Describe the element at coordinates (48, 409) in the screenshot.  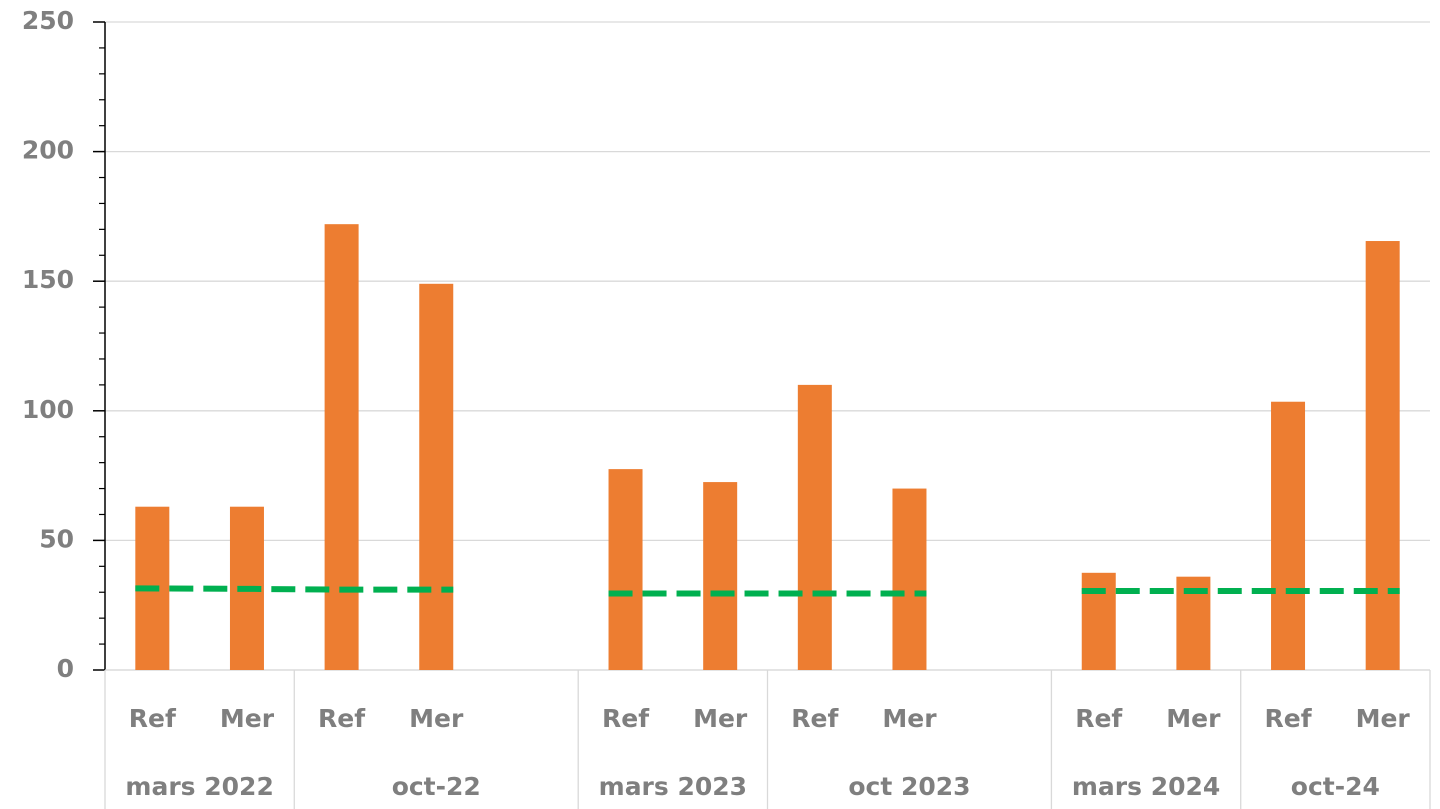
I see `y-tick-label: 100` at that location.